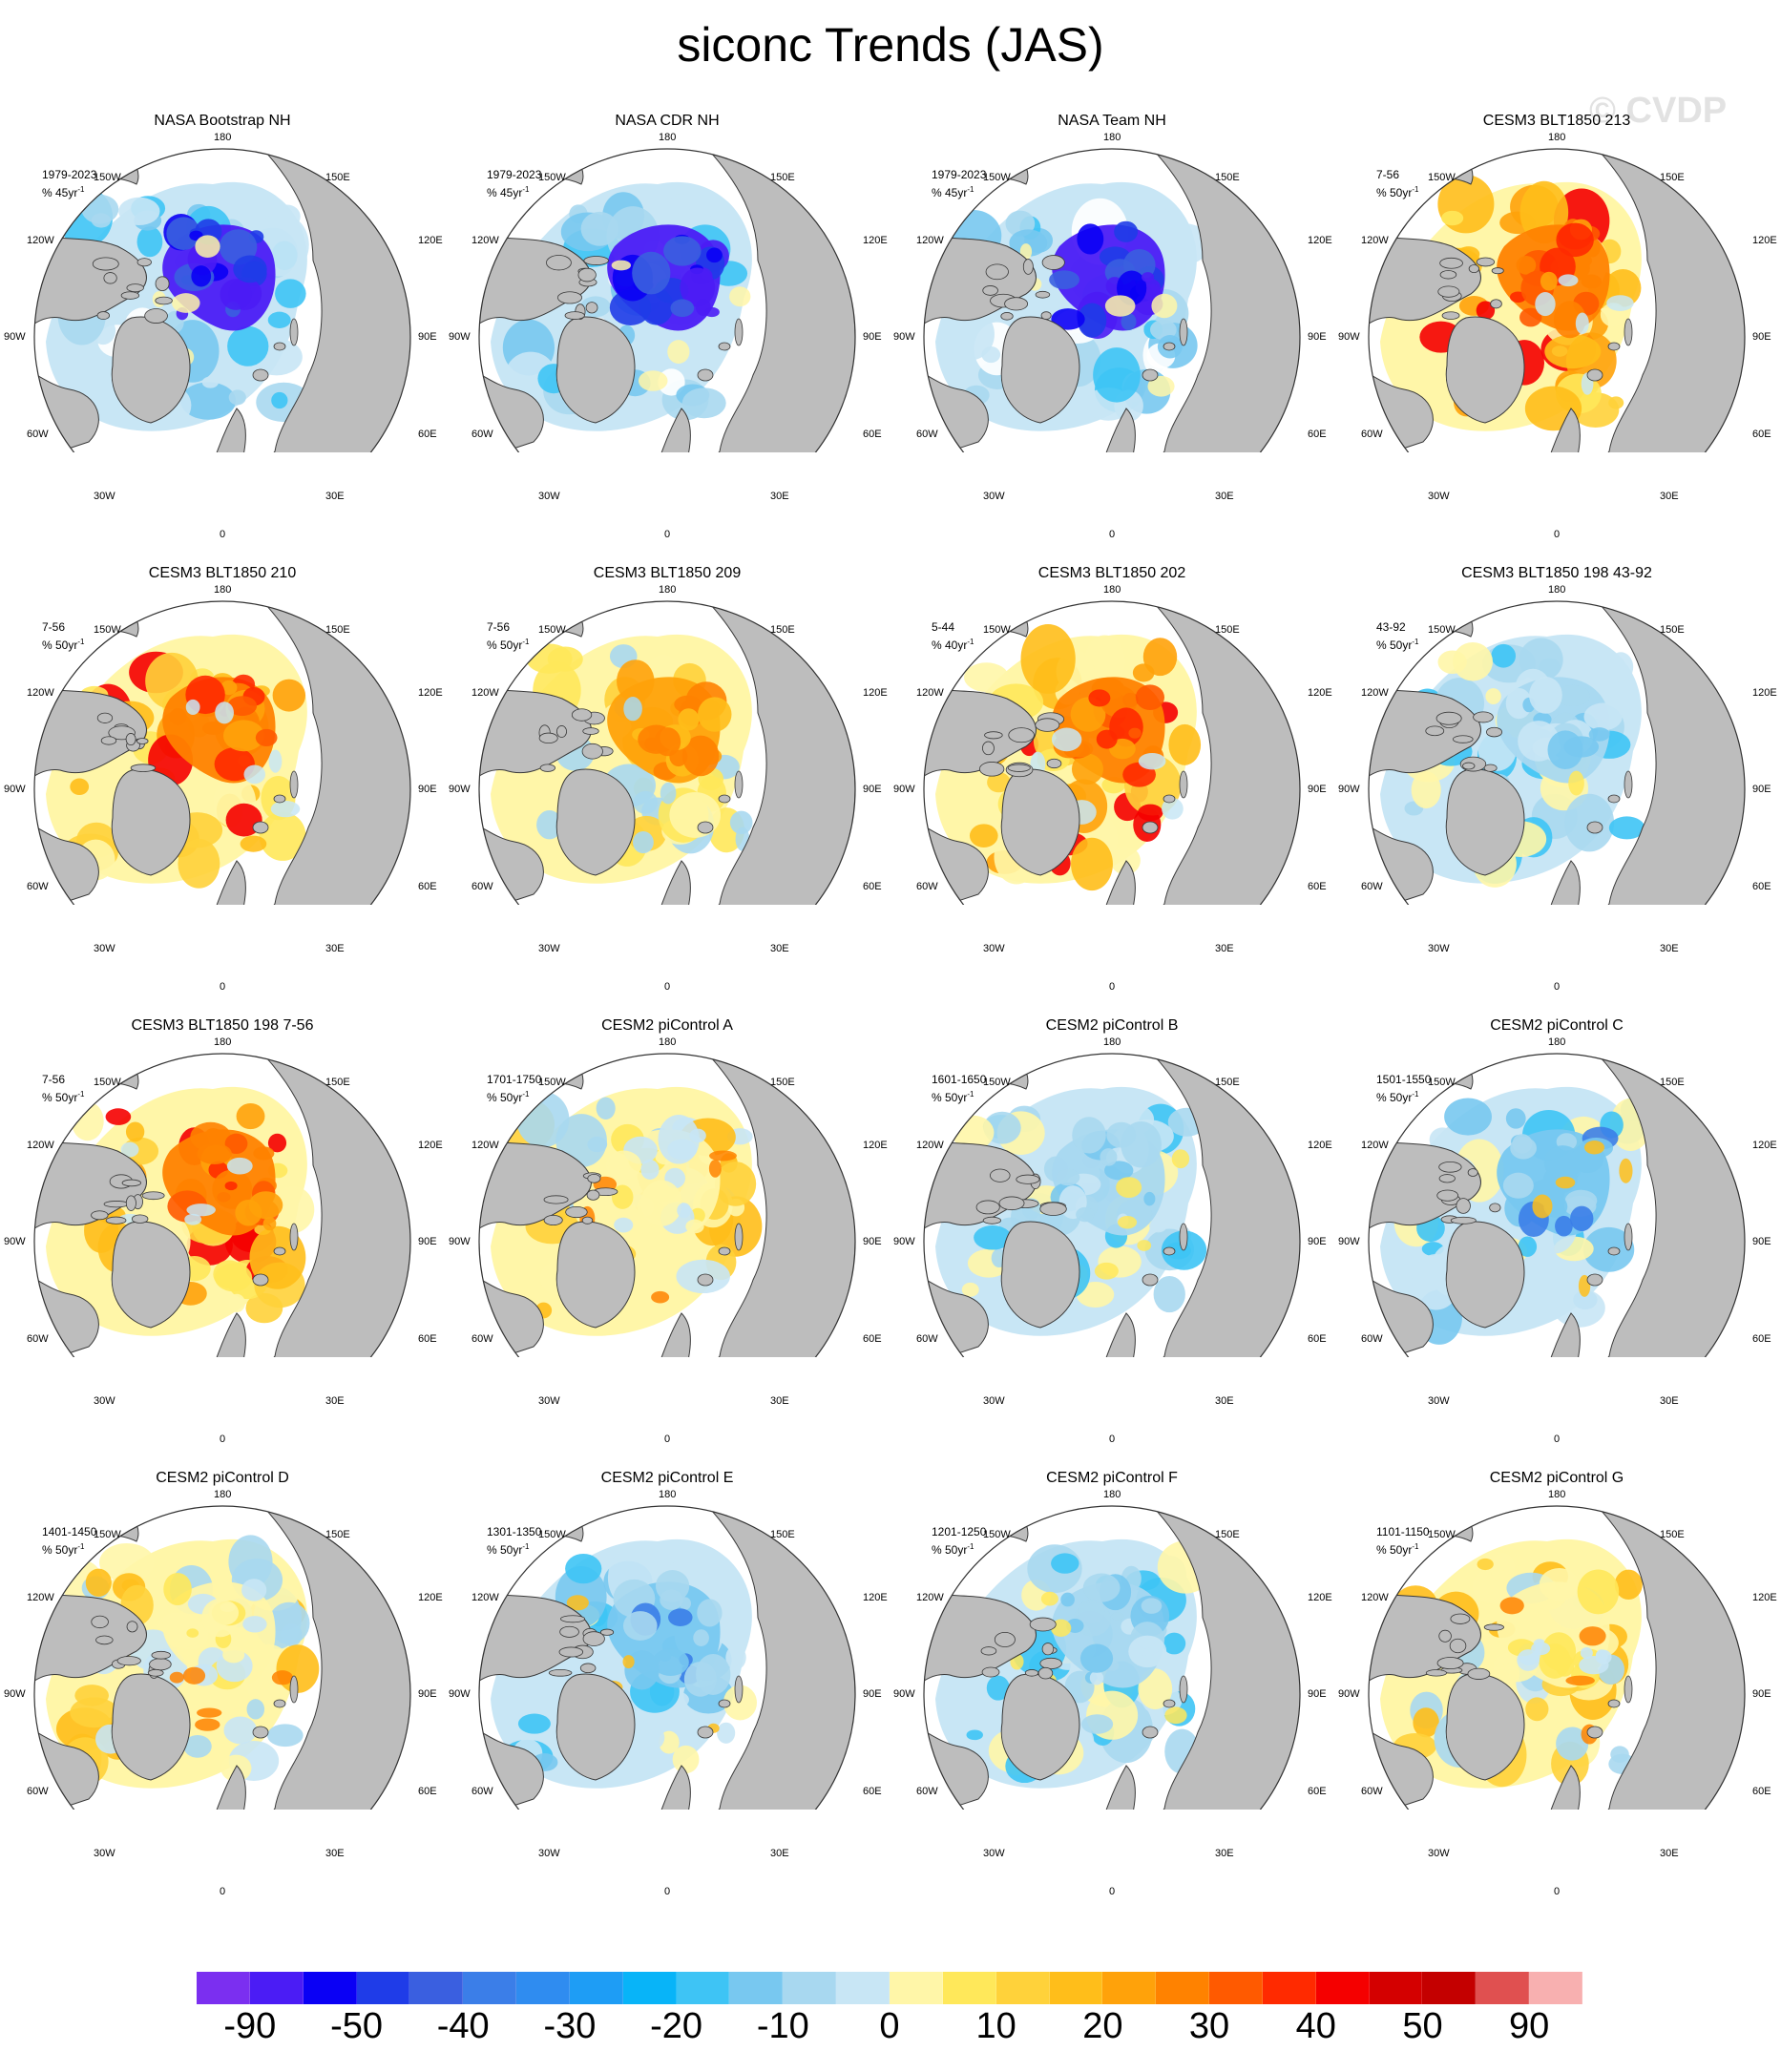 The width and height of the screenshot is (1781, 2072). I want to click on panel-period: 1501-1550, so click(1404, 1079).